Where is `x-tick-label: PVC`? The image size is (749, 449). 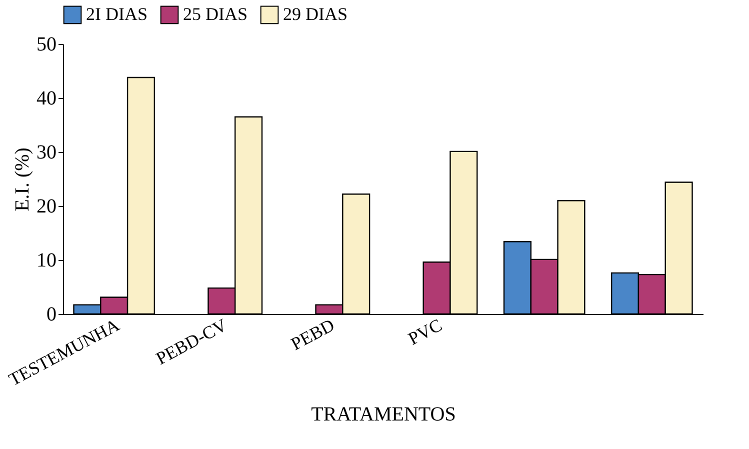
x-tick-label: PVC is located at coordinates (425, 331).